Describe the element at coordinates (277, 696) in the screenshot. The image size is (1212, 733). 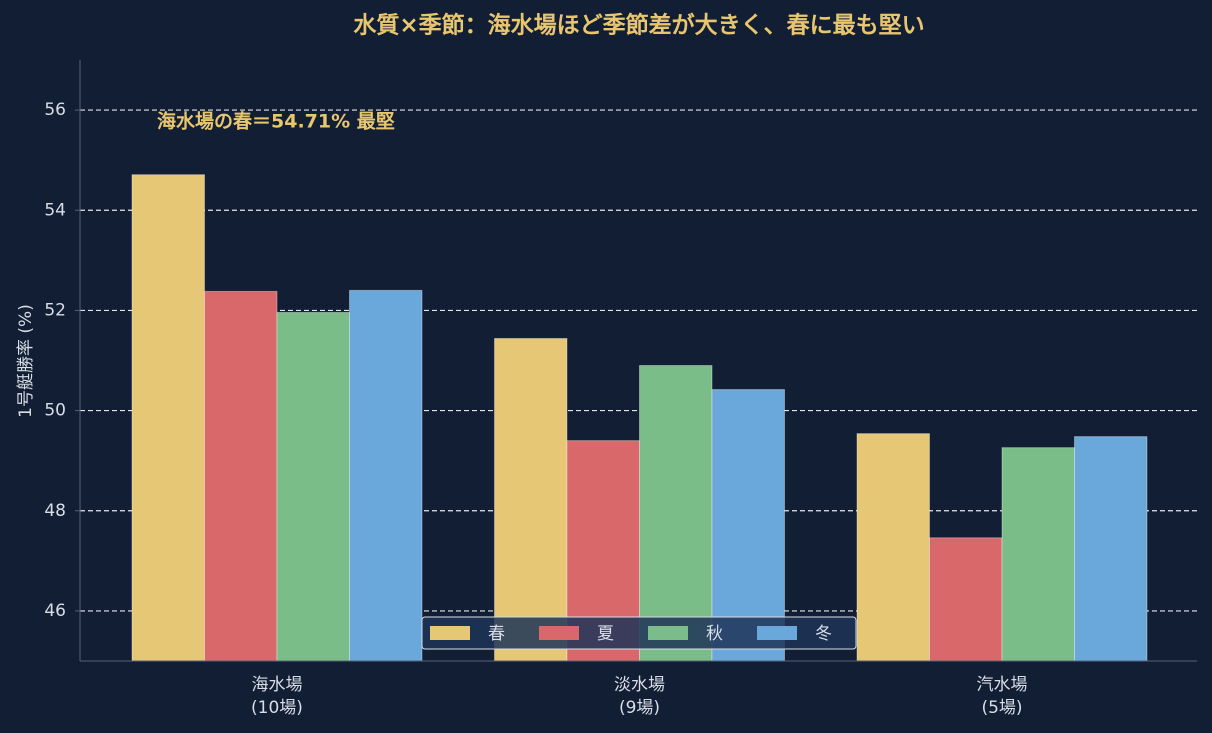
I see `x-tick-label: 海水場(10場)` at that location.